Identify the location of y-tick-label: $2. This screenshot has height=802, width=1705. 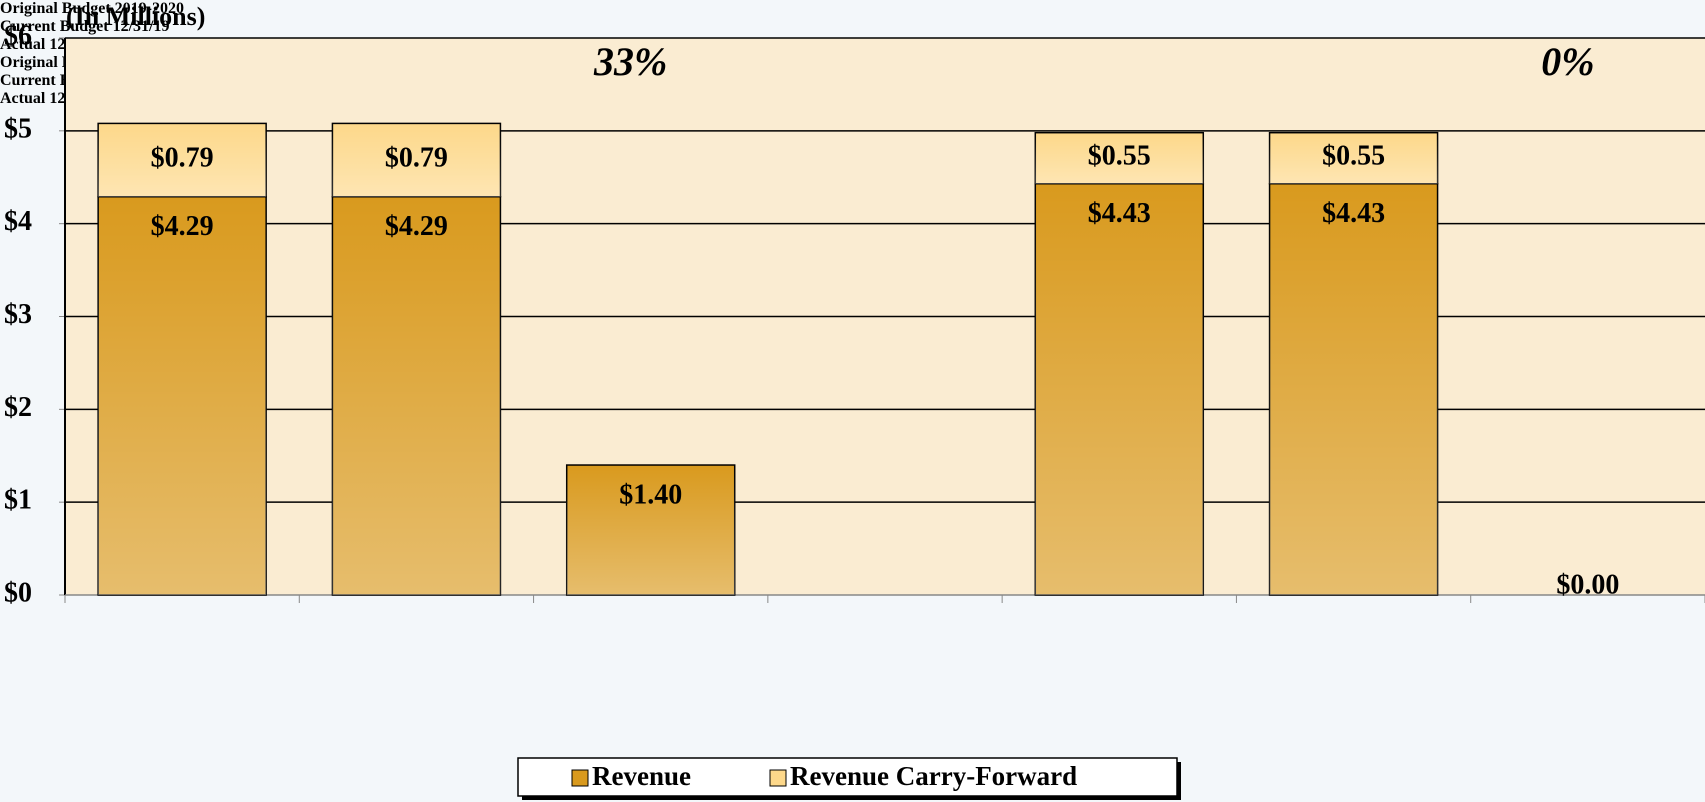
(18, 407).